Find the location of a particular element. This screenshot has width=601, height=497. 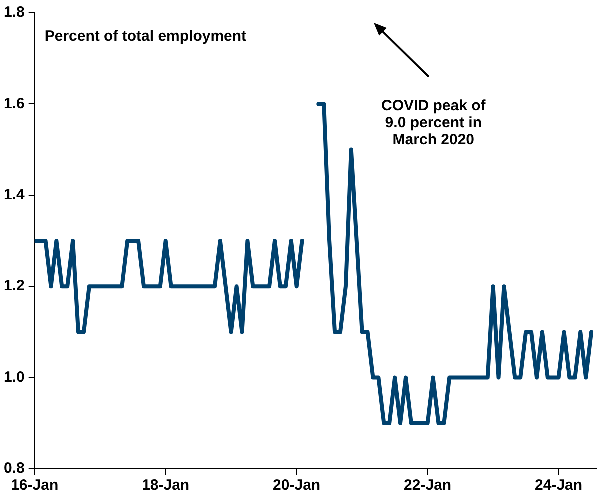

annotation: COVID peak of 9.0 percent in March 2020 is located at coordinates (434, 123).